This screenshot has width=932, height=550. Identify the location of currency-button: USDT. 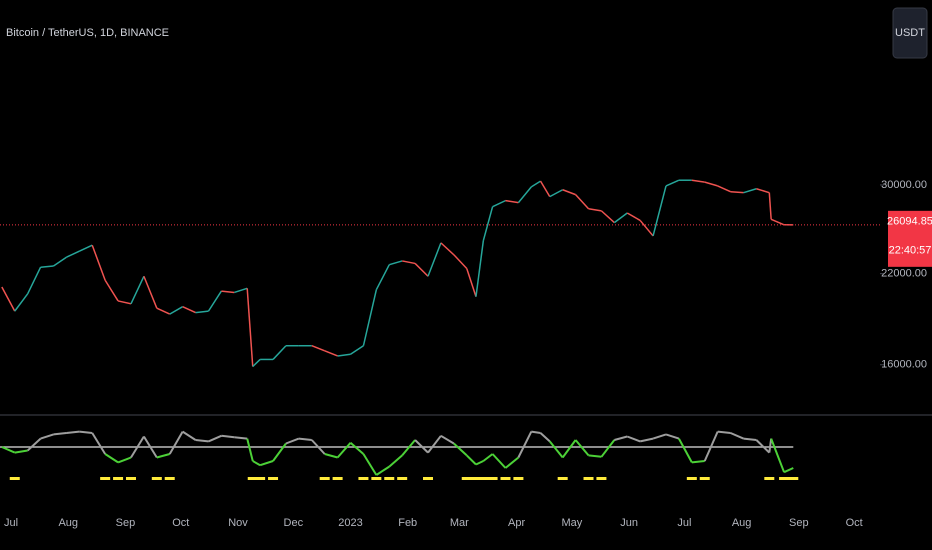
(910, 33).